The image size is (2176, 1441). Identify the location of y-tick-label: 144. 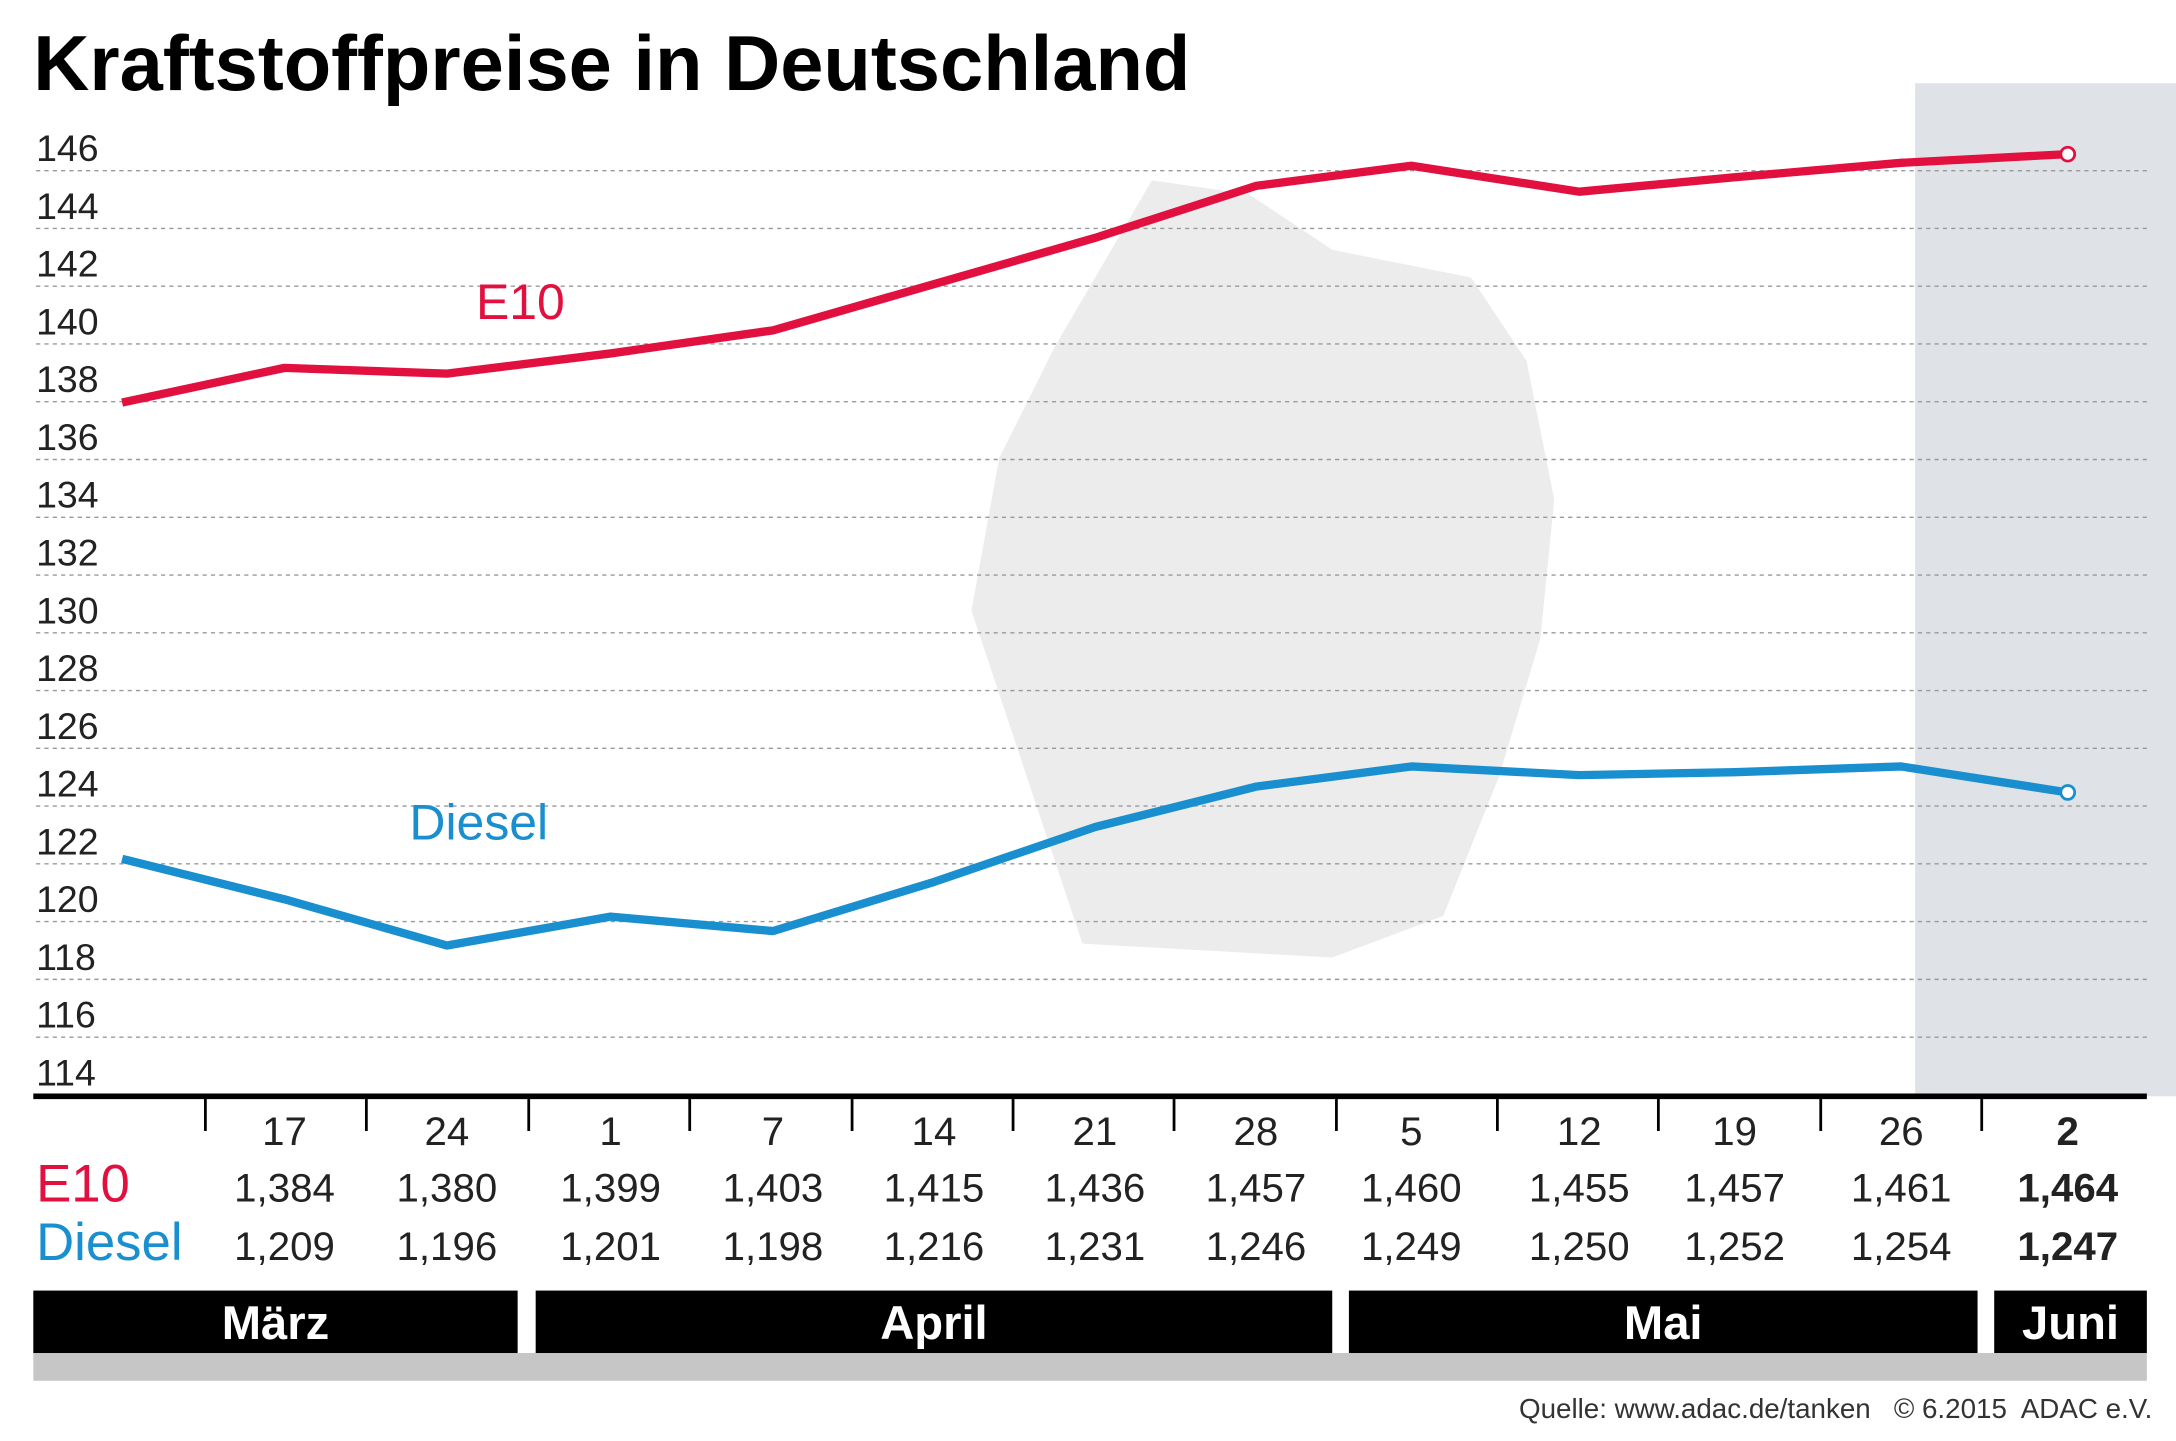
(67, 206).